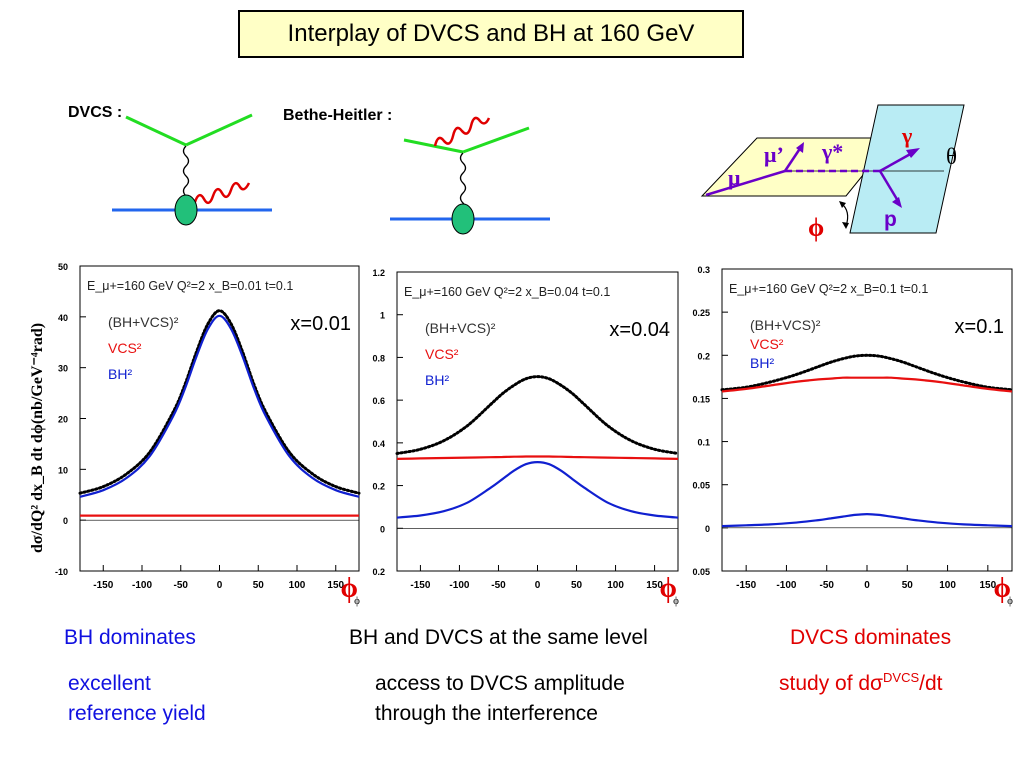 The height and width of the screenshot is (768, 1024). Describe the element at coordinates (871, 637) in the screenshot. I see `note-right-heading: DVCS dominates` at that location.